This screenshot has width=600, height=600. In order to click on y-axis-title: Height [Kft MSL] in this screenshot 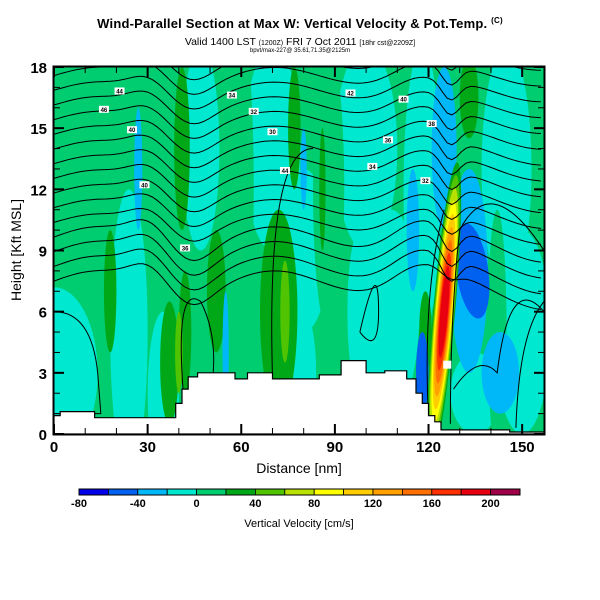, I will do `click(16, 250)`.